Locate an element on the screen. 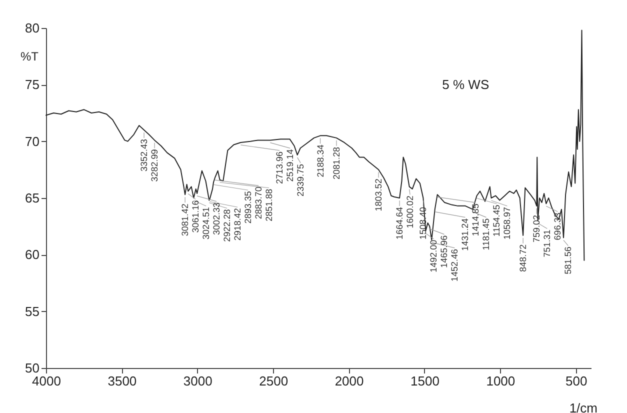  y-axis-title: %T is located at coordinates (30, 57).